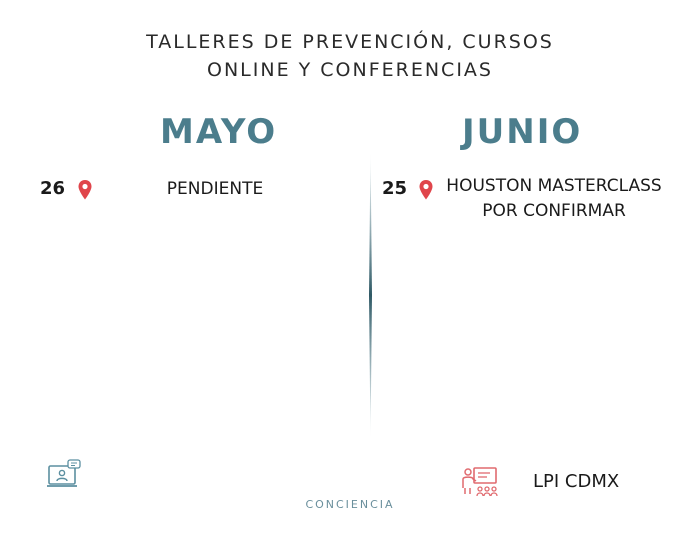 Image resolution: width=700 pixels, height=541 pixels. I want to click on month-june-heading: JUNIO, so click(522, 132).